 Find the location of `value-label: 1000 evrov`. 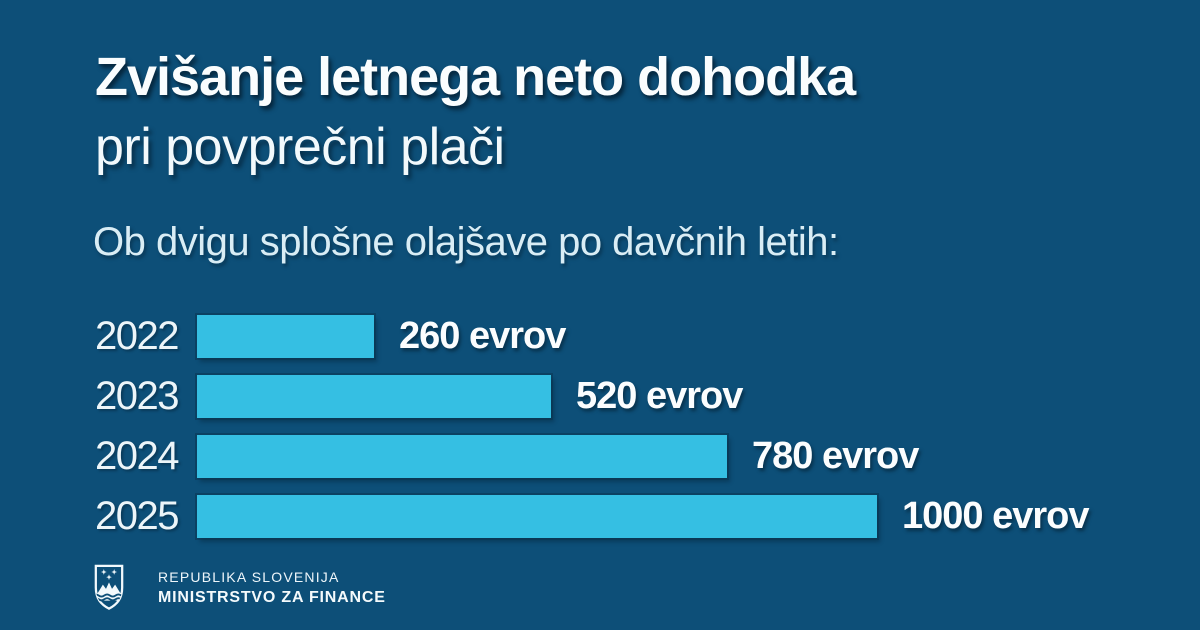

value-label: 1000 evrov is located at coordinates (995, 516).